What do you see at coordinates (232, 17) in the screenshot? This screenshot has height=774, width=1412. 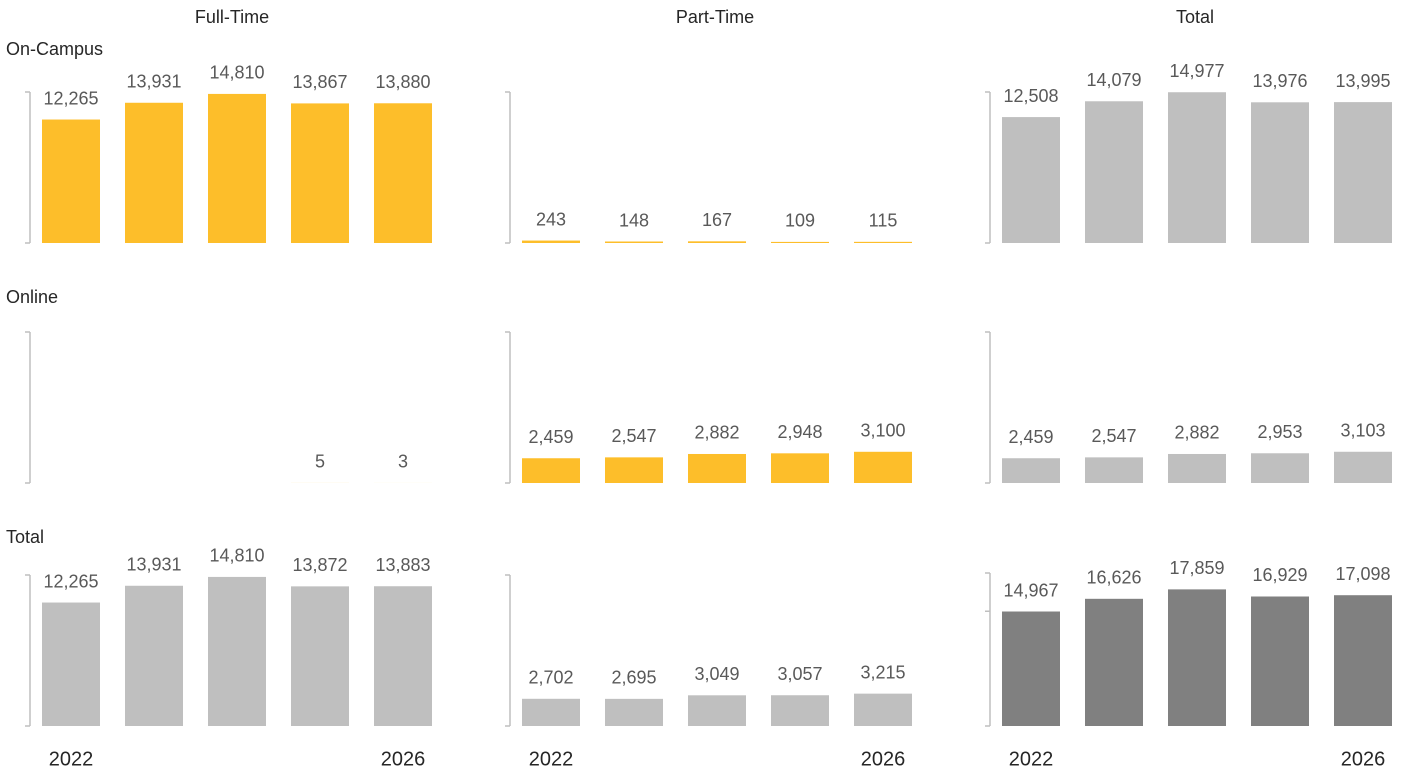 I see `column-header: Full-Time` at bounding box center [232, 17].